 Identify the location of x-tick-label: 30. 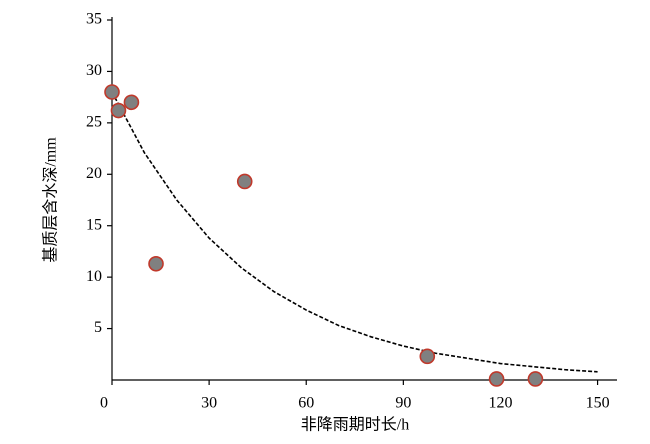
(209, 403).